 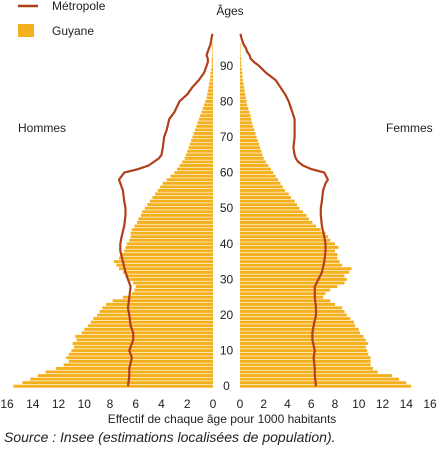 I want to click on age-tick-40: 40, so click(x=227, y=244).